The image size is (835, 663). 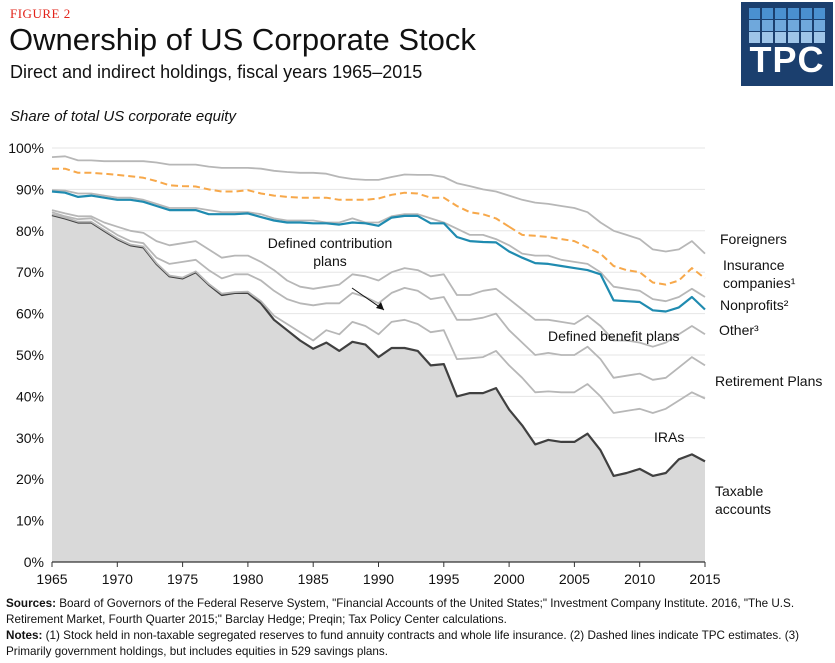 I want to click on y-tick-label: 20%, so click(x=30, y=479).